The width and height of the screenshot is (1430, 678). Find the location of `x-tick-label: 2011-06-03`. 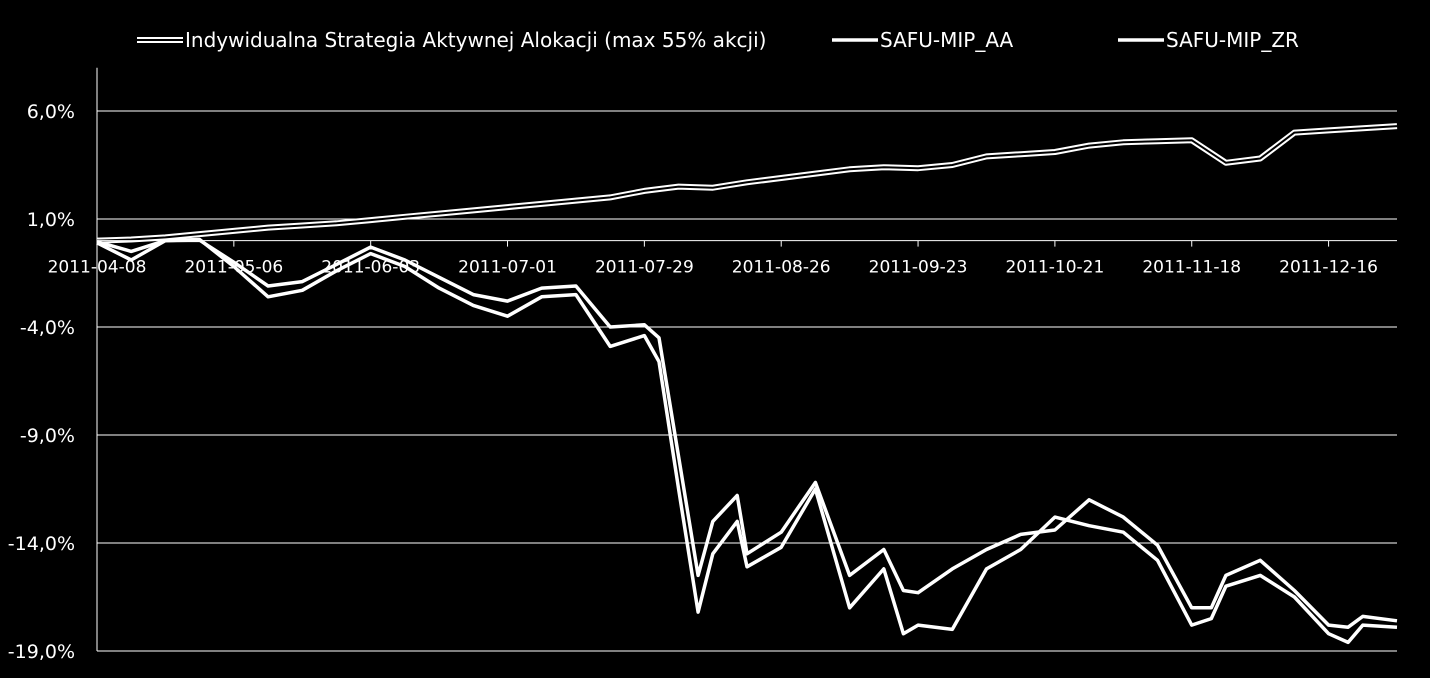

x-tick-label: 2011-06-03 is located at coordinates (370, 268).